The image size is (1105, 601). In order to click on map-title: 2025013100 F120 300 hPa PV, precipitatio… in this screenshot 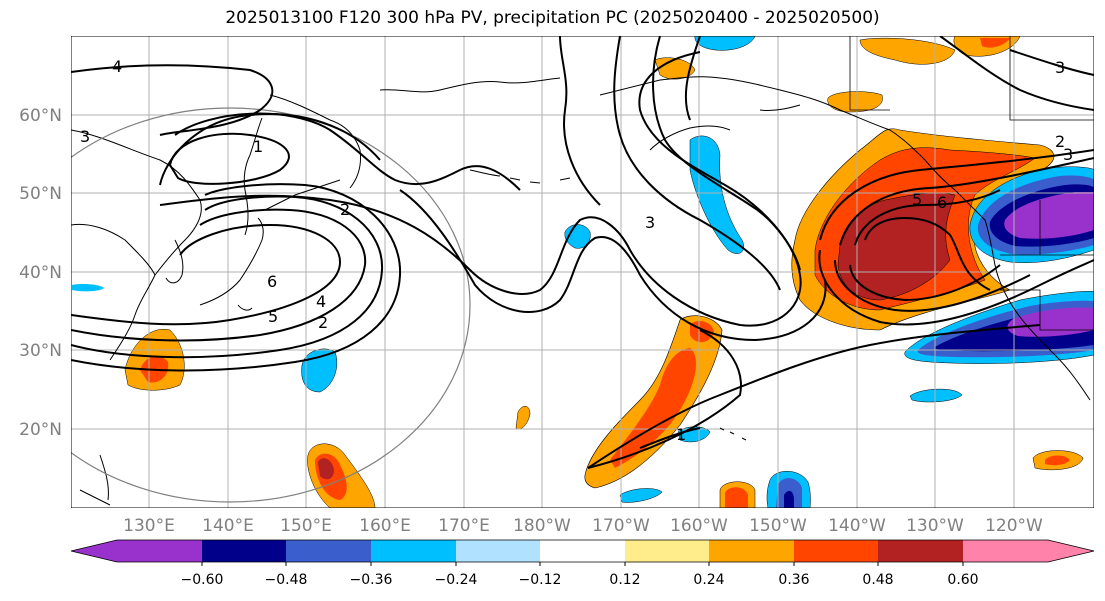, I will do `click(552, 18)`.